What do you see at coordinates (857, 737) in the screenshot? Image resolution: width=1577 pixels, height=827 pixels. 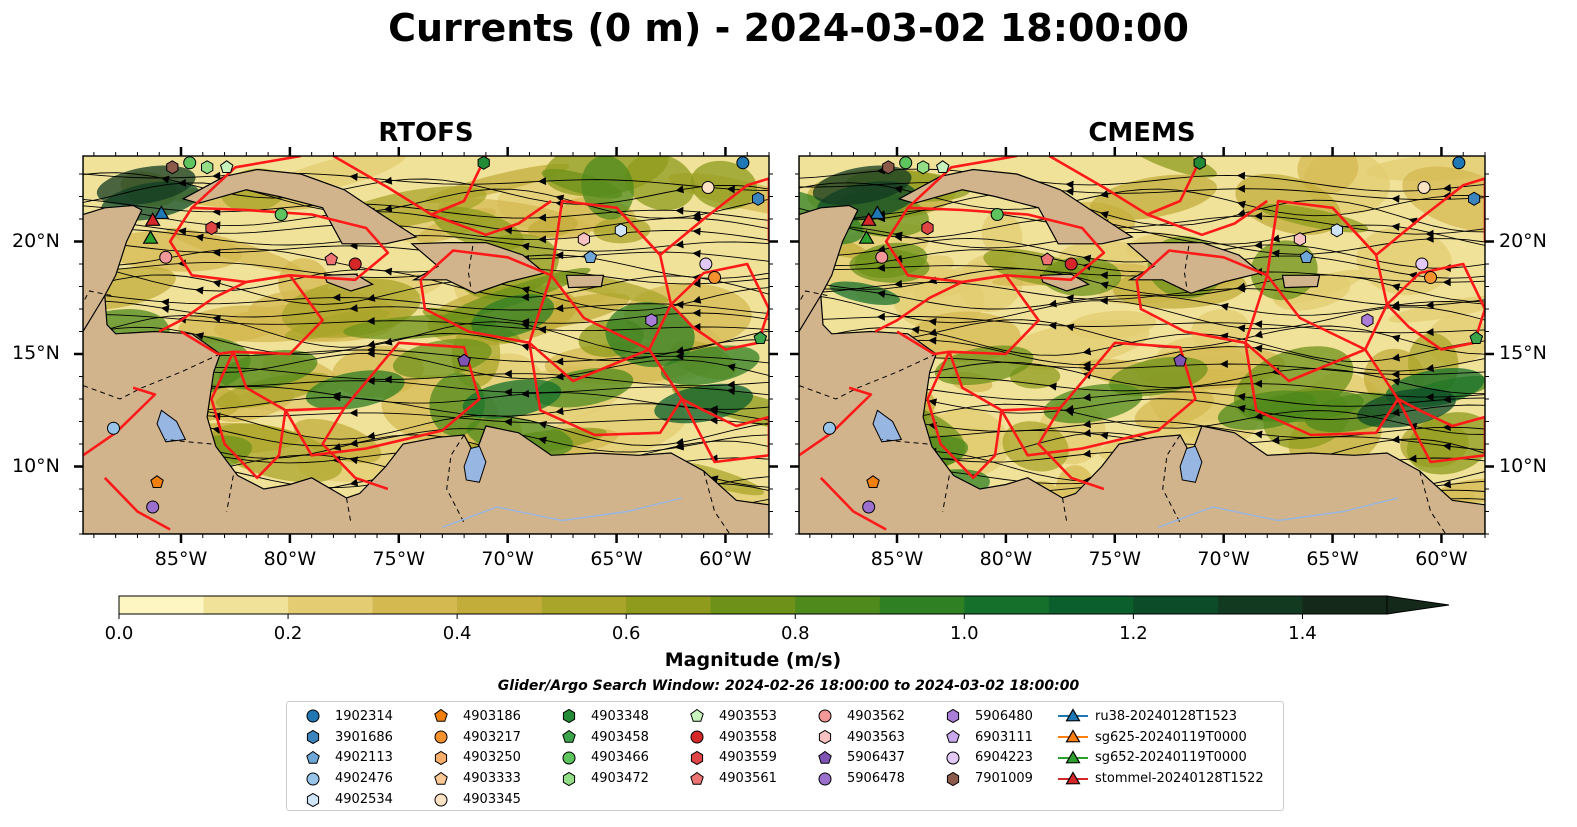 I see `legend-item: 4903563` at bounding box center [857, 737].